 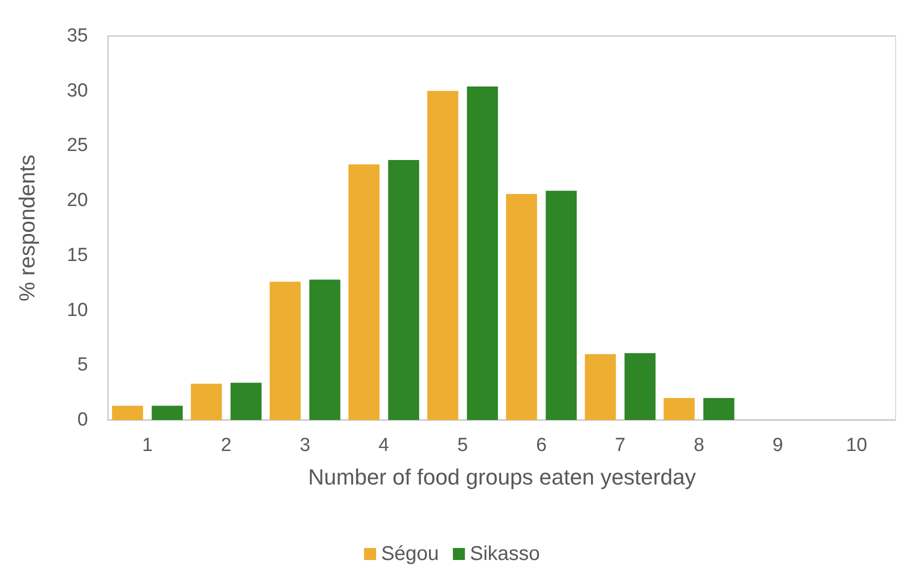 I want to click on x-tick-label: 1, so click(x=147, y=445).